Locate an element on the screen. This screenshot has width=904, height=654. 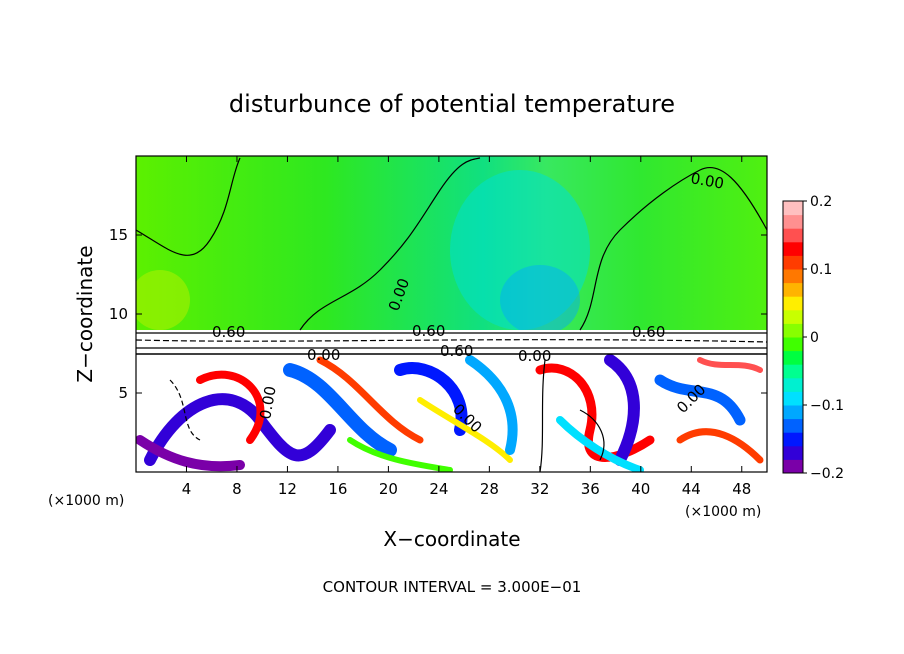
colorbar-ticks: 0.2 0.1 0 −0.1 −0.2 is located at coordinates (823, 338).